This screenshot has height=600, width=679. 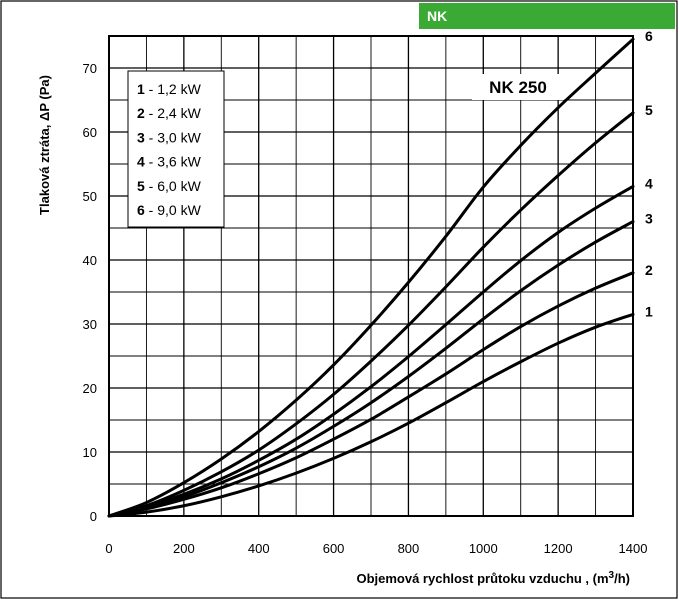 I want to click on legend-entry-6: 6 - 9,0 kW, so click(x=169, y=210).